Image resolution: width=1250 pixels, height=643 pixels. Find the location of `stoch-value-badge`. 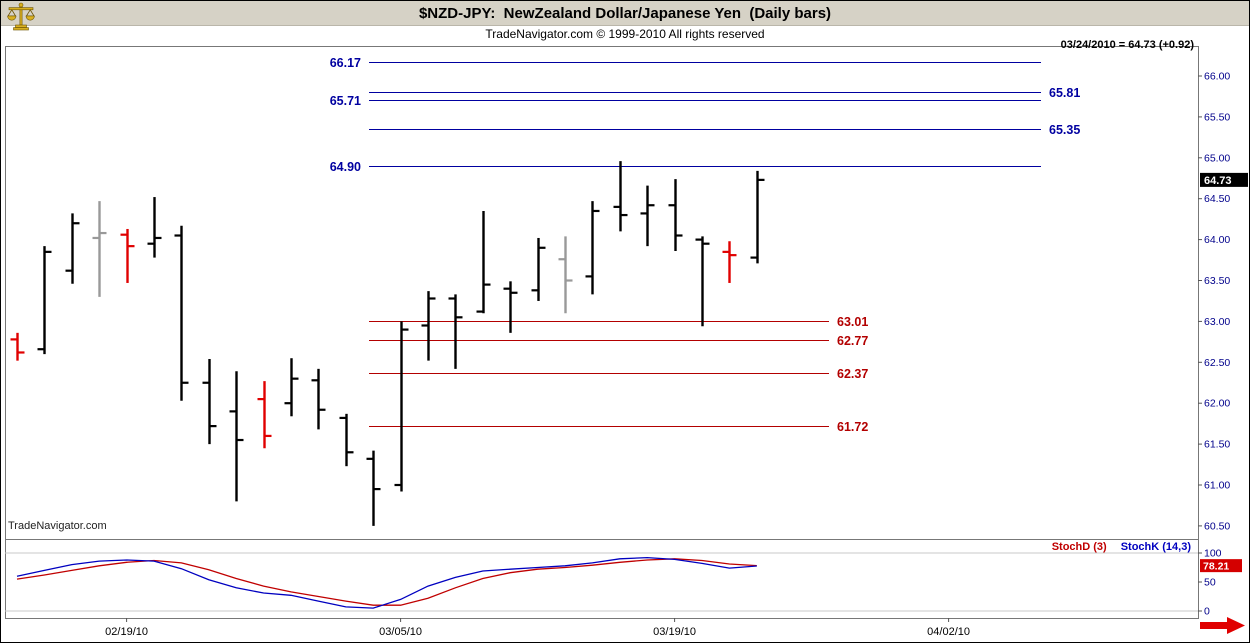

stoch-value-badge is located at coordinates (1221, 566).